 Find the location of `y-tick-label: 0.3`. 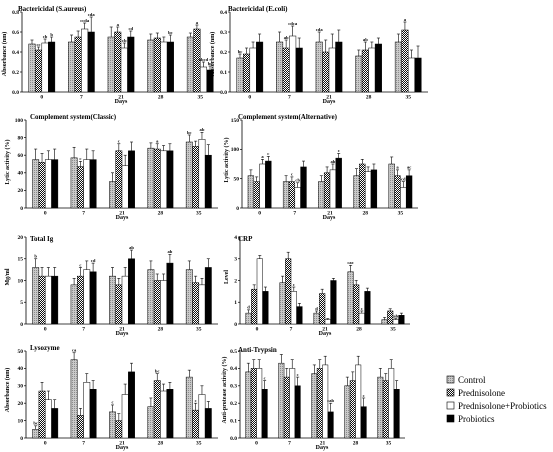

y-tick-label: 0.3 is located at coordinates (223, 33).